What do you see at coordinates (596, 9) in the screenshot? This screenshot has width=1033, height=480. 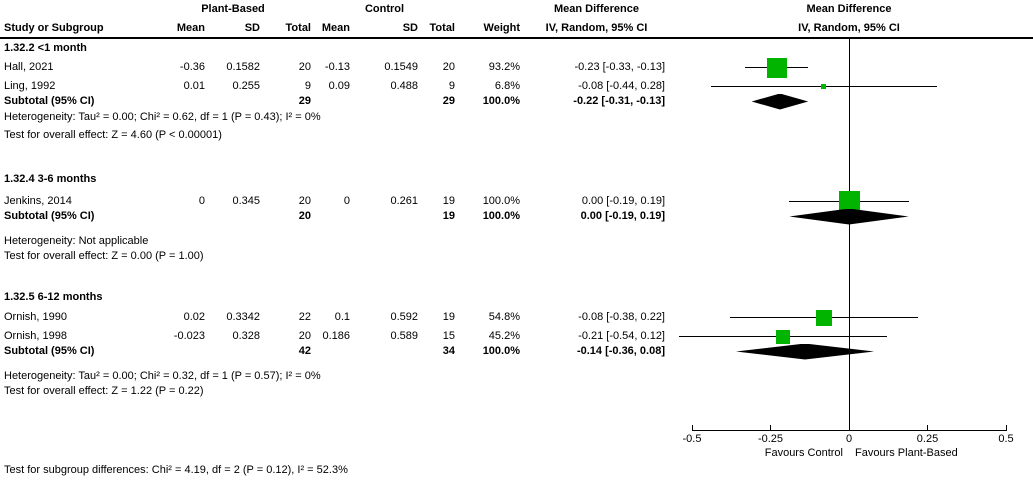 I see `md-table-header: Mean Difference` at bounding box center [596, 9].